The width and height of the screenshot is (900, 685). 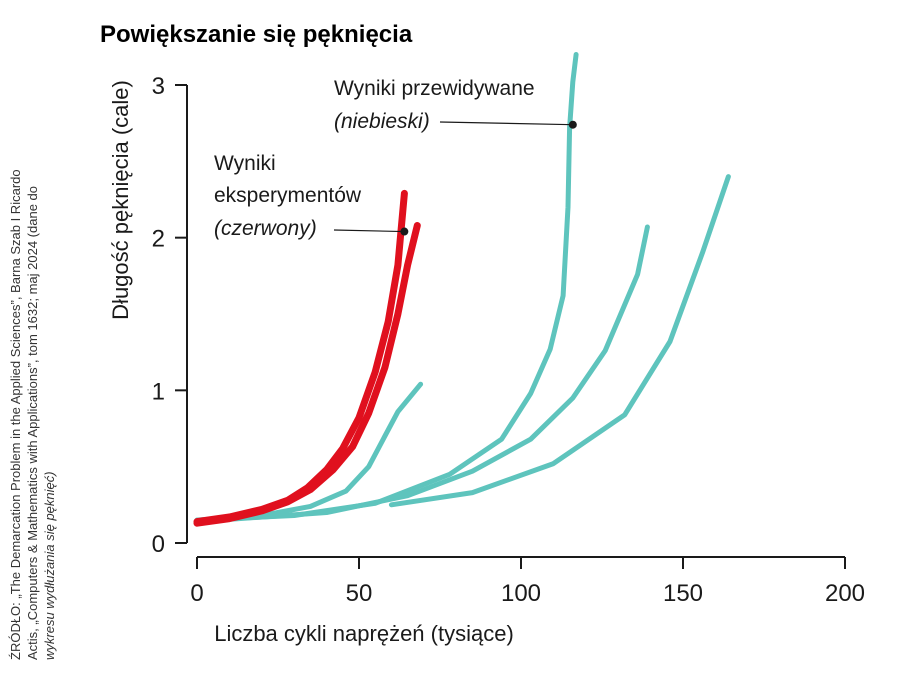 What do you see at coordinates (245, 163) in the screenshot?
I see `experimental-label-line: Wyniki` at bounding box center [245, 163].